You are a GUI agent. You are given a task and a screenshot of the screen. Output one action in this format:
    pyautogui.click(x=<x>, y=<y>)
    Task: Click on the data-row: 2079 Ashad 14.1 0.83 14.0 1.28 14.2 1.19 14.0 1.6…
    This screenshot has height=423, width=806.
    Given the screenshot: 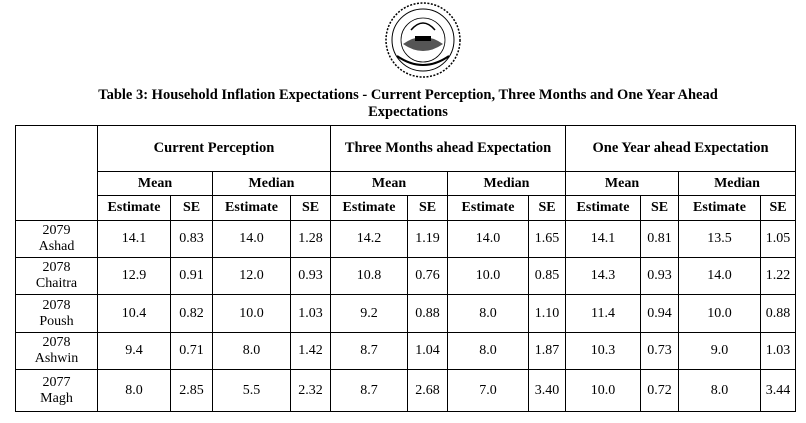 What is the action you would take?
    pyautogui.click(x=406, y=239)
    